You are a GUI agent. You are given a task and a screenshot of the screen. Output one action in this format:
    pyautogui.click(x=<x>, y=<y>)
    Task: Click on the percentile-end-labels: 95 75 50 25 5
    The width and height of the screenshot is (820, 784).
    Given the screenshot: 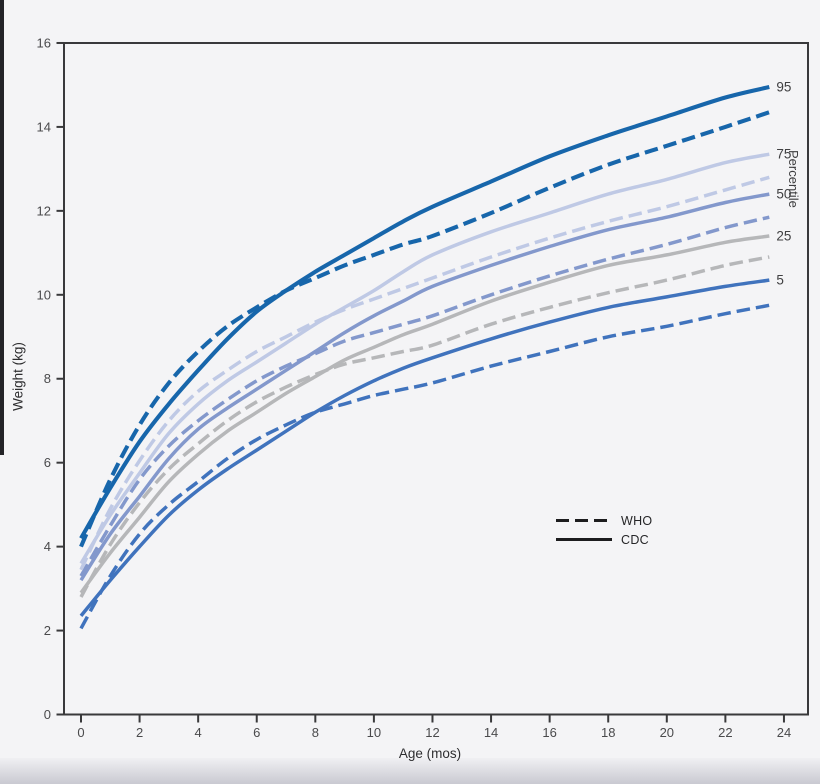 What is the action you would take?
    pyautogui.click(x=783, y=184)
    